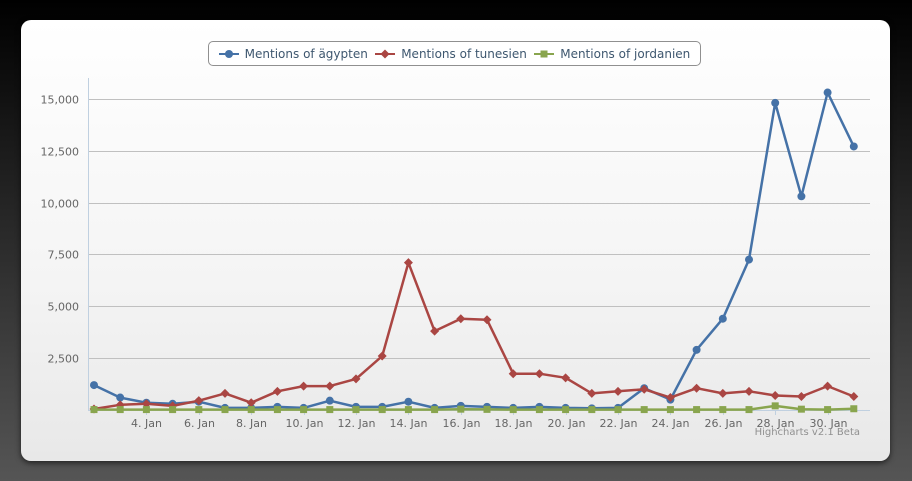  I want to click on y-tick-label: 5,000, so click(64, 307).